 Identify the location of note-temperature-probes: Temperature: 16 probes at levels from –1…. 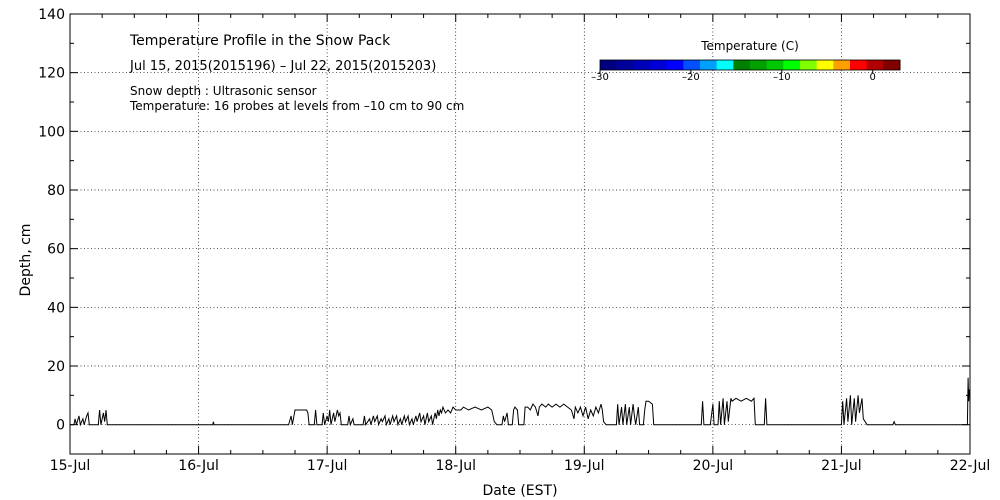
(296, 106).